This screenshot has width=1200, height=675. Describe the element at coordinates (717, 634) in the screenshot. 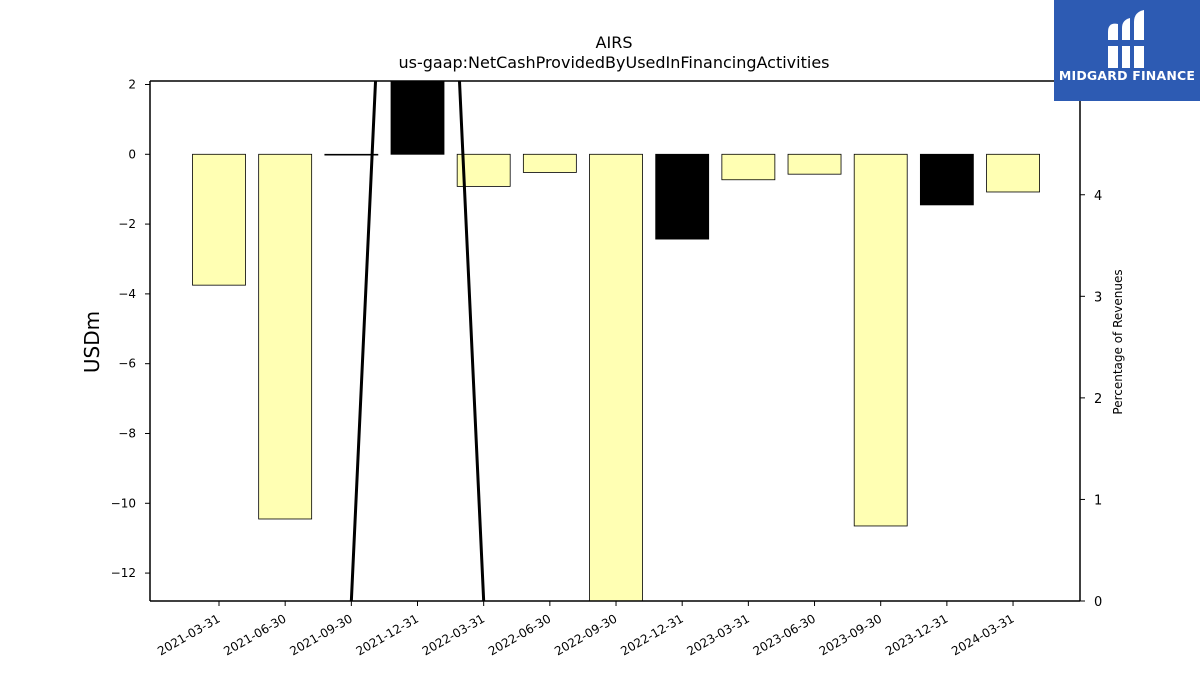

I see `x-tick-label: 2023-03-31` at that location.